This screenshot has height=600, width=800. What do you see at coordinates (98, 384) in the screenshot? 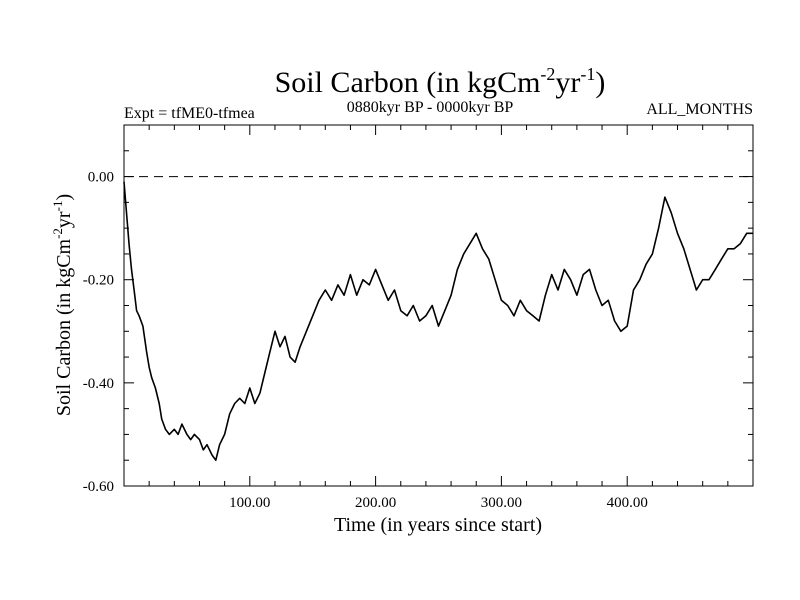
I see `y-tick-label: -0.40` at bounding box center [98, 384].